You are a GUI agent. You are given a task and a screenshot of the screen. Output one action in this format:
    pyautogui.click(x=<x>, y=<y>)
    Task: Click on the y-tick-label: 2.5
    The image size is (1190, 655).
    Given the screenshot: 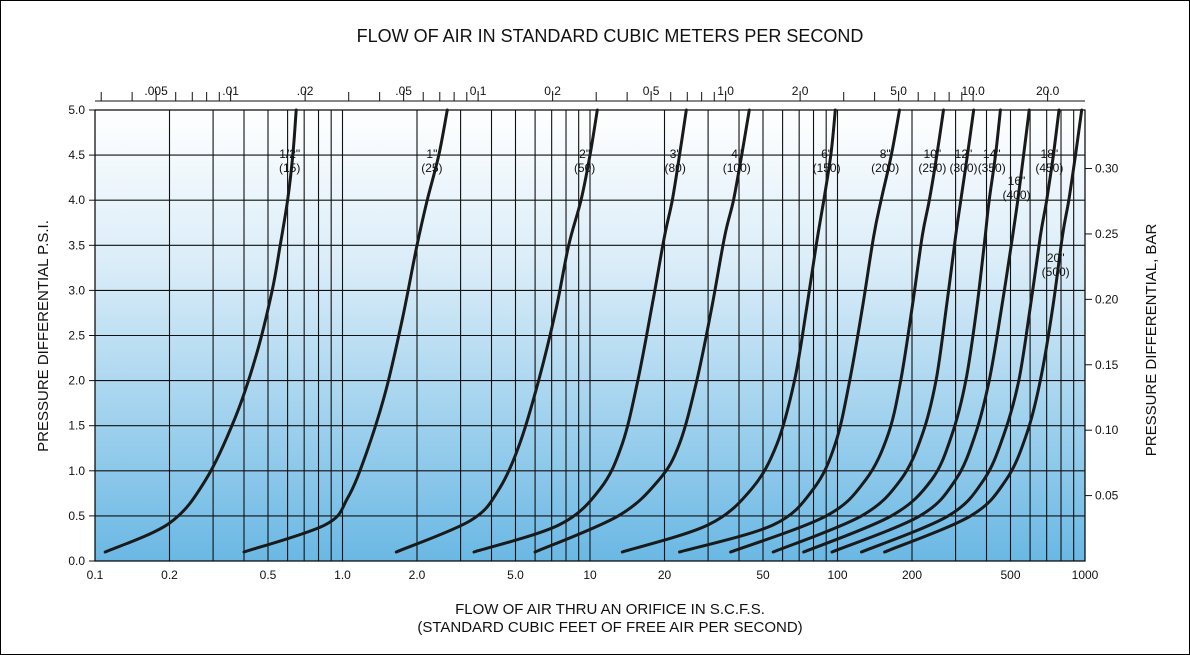 What is the action you would take?
    pyautogui.click(x=76, y=336)
    